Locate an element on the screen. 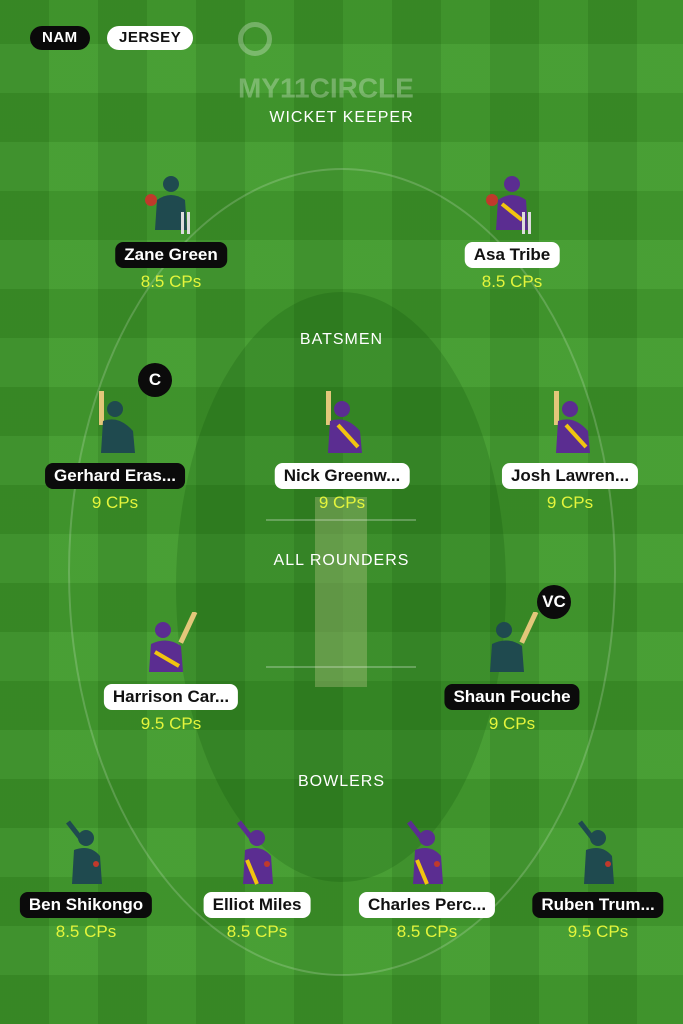 This screenshot has height=1024, width=683. player-card: Elliot Miles 8.5 CPs is located at coordinates (257, 880).